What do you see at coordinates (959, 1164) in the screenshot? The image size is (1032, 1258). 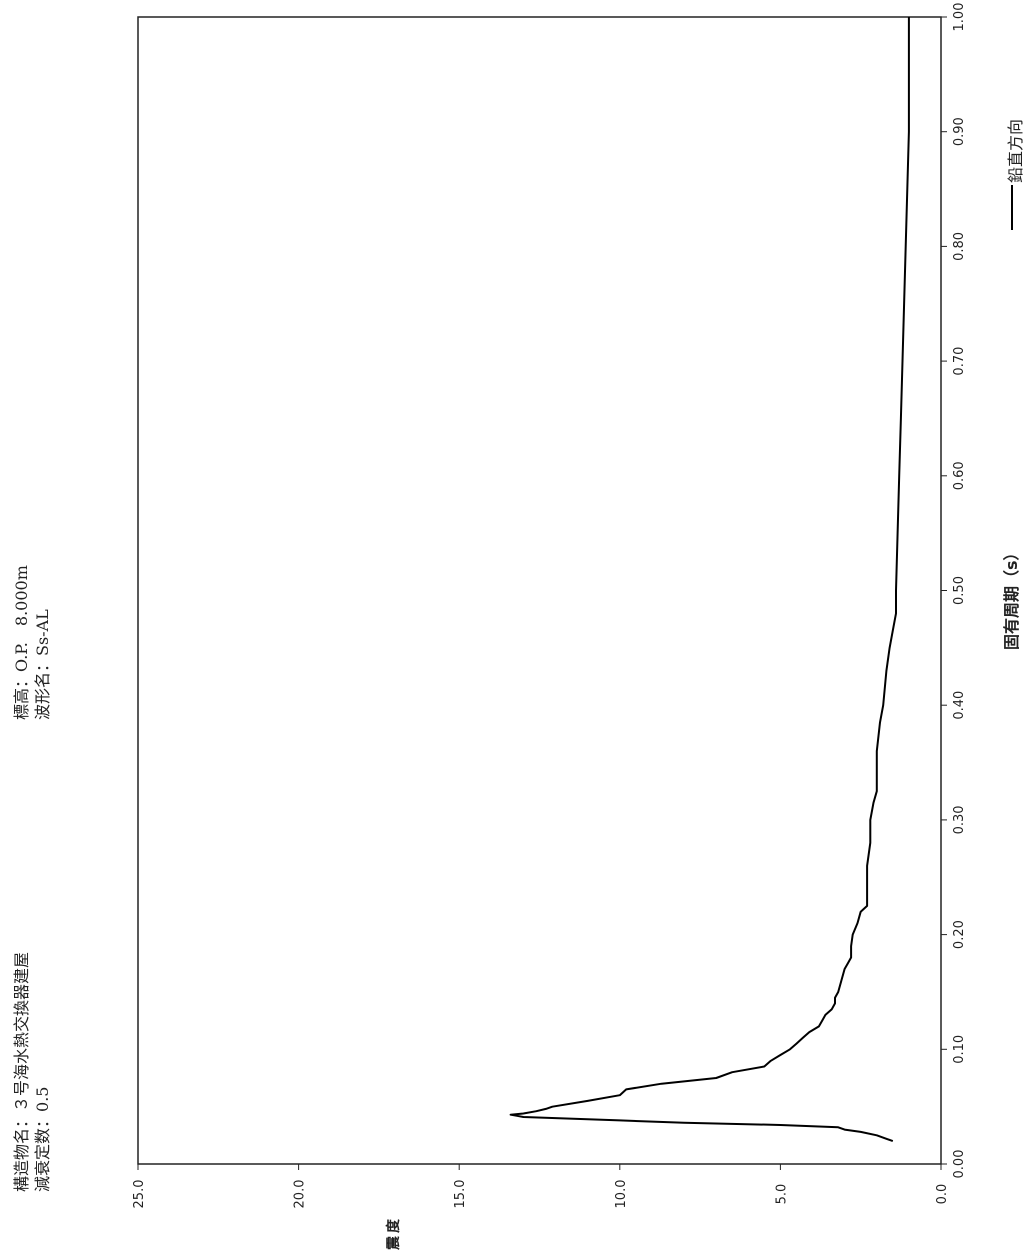 I see `x-tick-label: 0.00` at bounding box center [959, 1164].